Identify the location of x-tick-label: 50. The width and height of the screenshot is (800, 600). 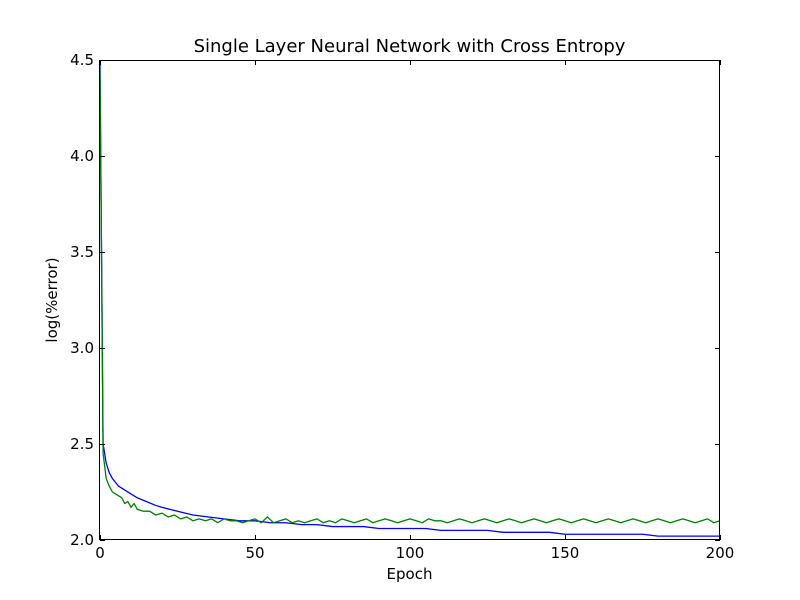
(254, 553).